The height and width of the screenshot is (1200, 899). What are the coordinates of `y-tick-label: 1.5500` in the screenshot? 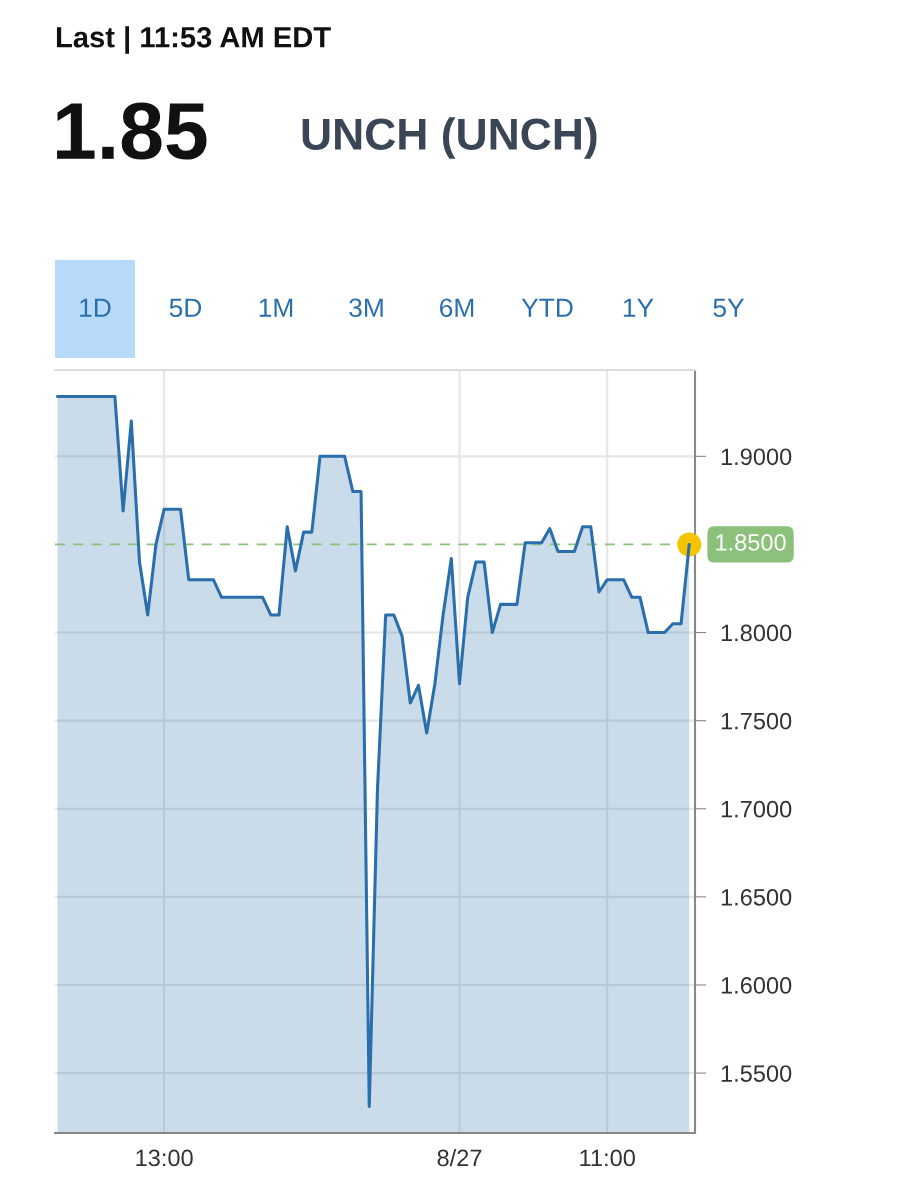 It's located at (756, 1073).